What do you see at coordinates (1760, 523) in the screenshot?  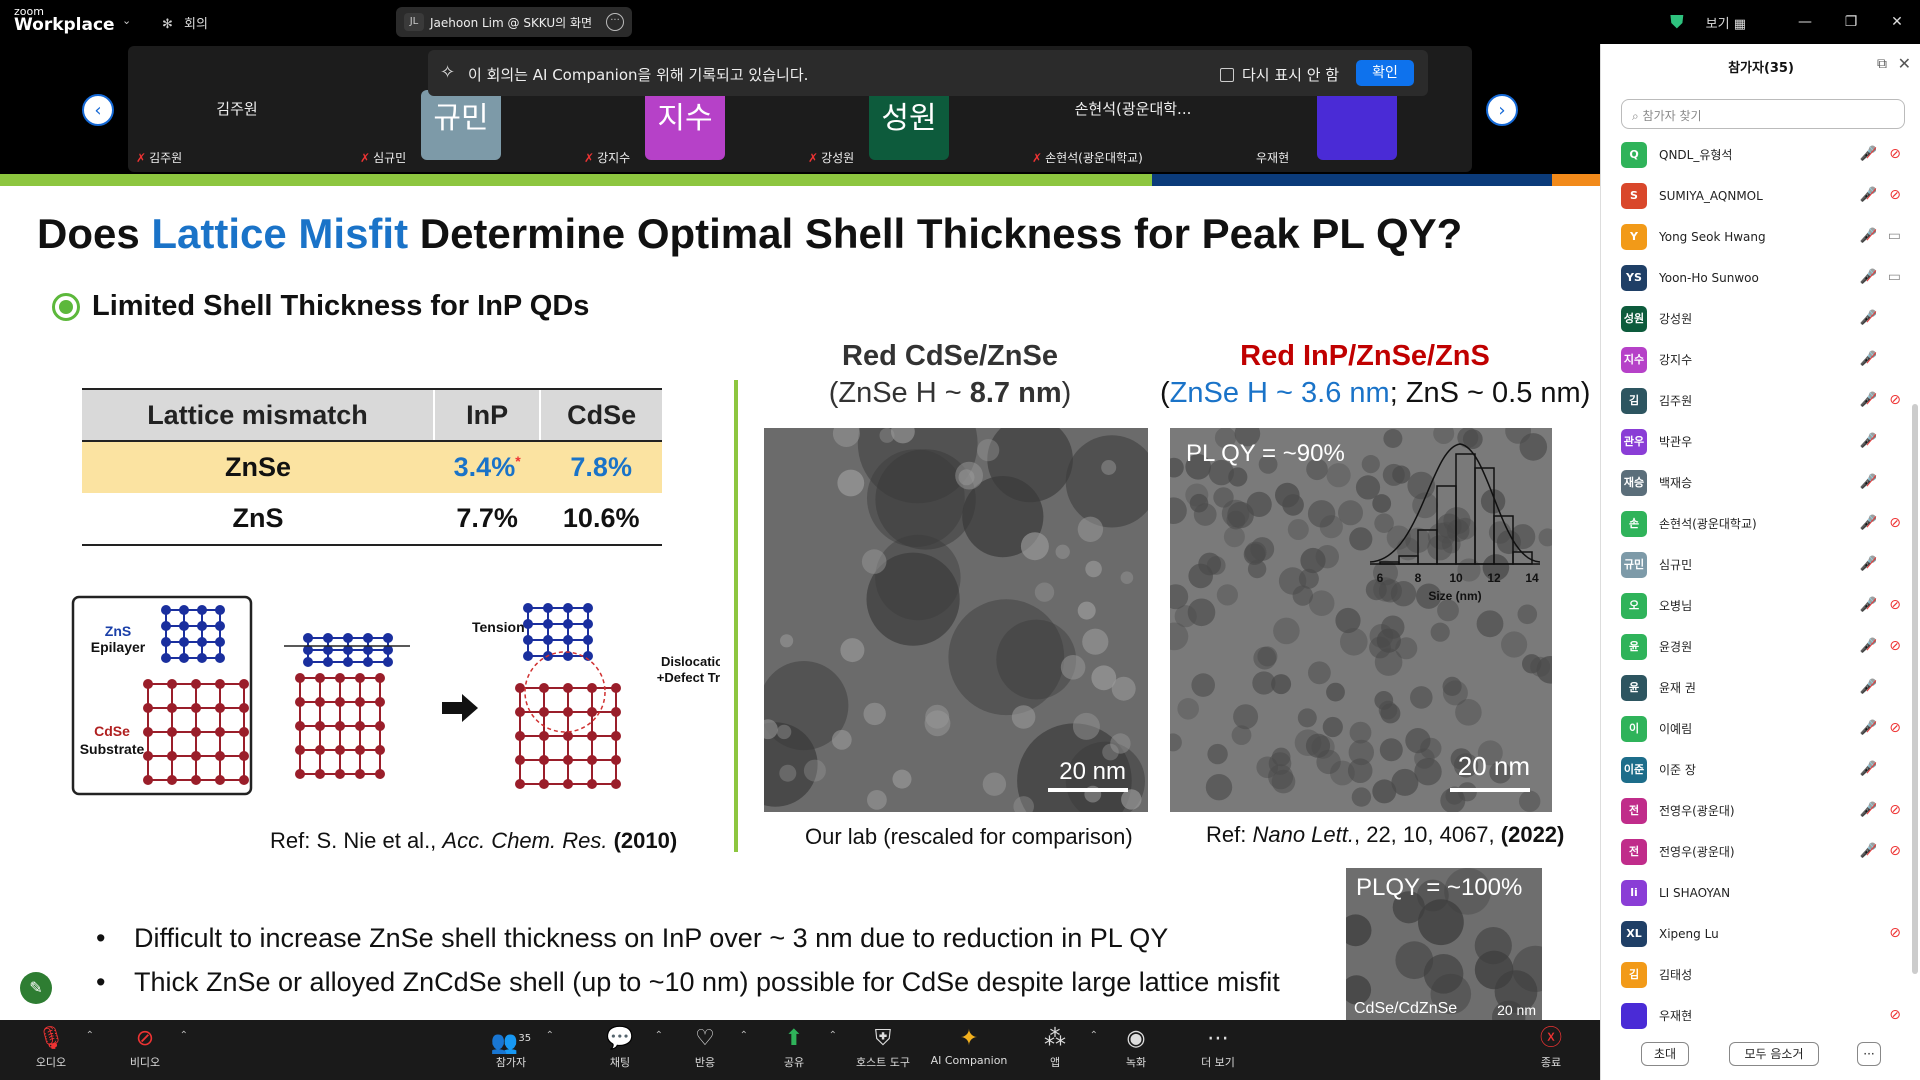 I see `participant-row: 손 손현석(광운대학교) 🎤̸ ⊘` at bounding box center [1760, 523].